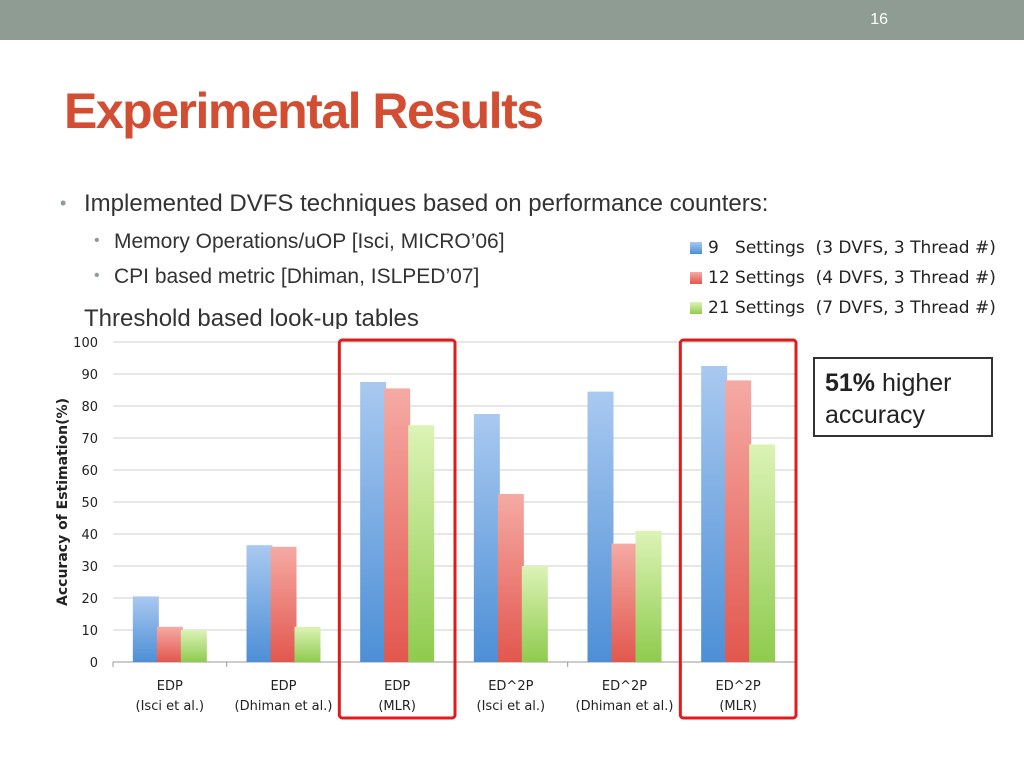 The width and height of the screenshot is (1024, 768). I want to click on y-tick-label: 80, so click(89, 407).